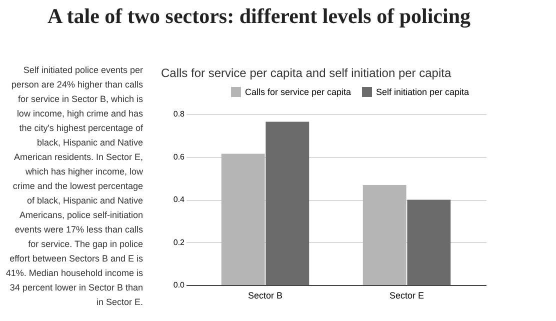 The image size is (556, 321). Describe the element at coordinates (179, 285) in the screenshot. I see `y-tick-label: 0.0` at that location.